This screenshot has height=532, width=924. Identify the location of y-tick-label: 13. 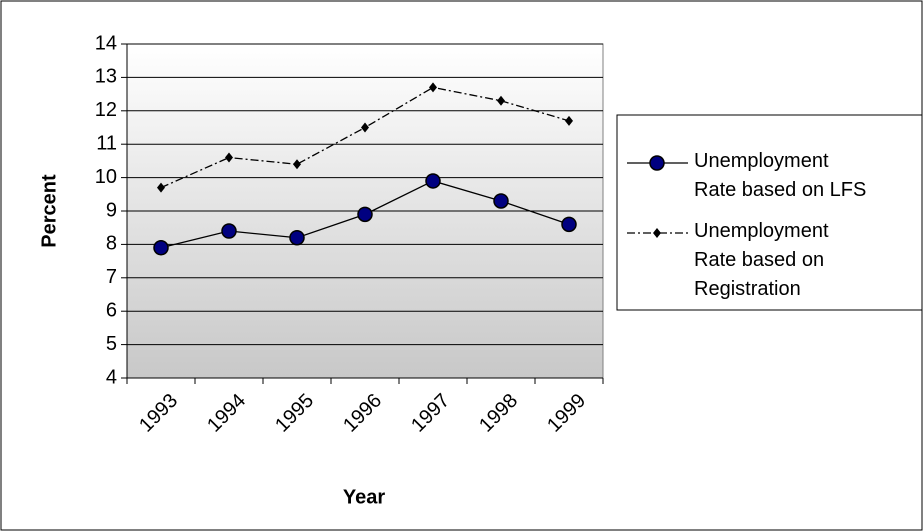
(106, 77).